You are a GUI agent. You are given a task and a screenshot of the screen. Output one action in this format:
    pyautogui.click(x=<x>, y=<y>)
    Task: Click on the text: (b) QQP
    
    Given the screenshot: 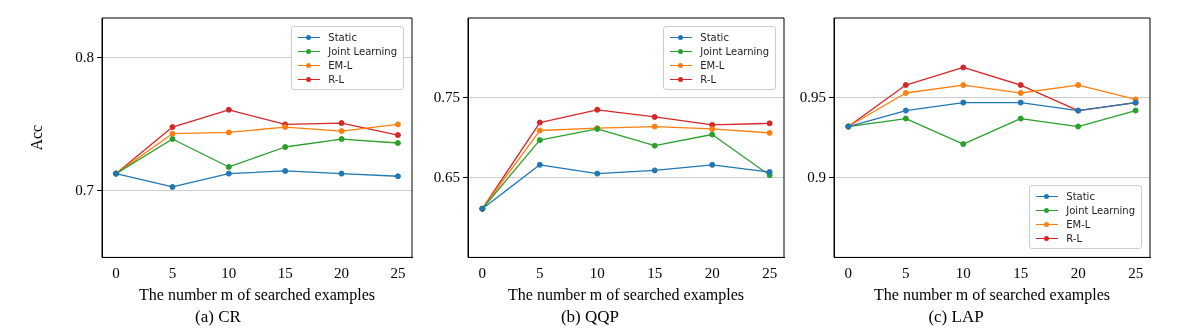 What is the action you would take?
    pyautogui.click(x=590, y=317)
    